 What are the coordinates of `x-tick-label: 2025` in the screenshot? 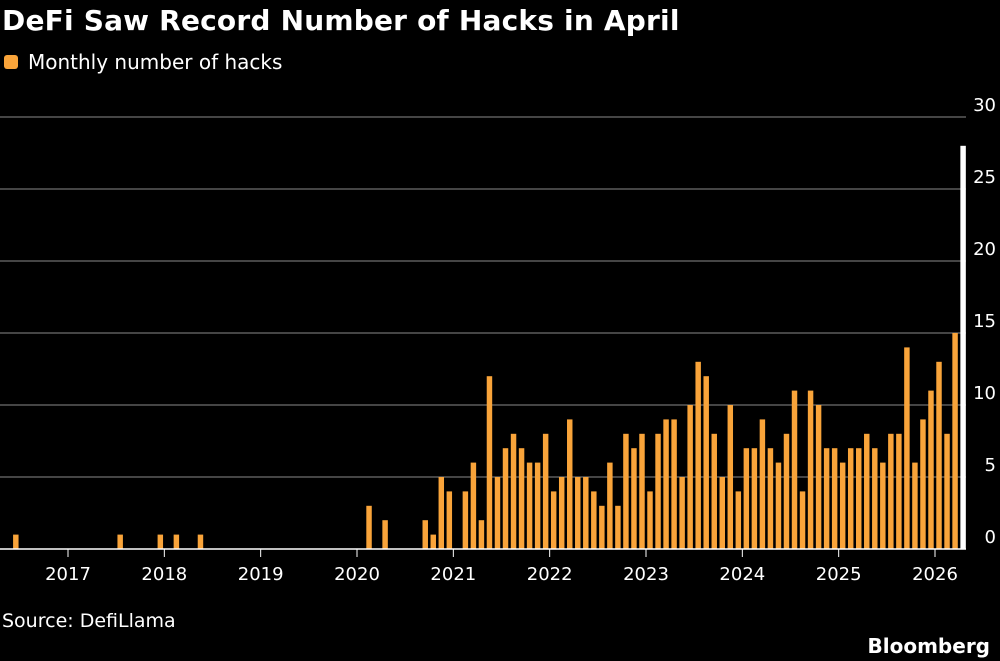 It's located at (839, 574).